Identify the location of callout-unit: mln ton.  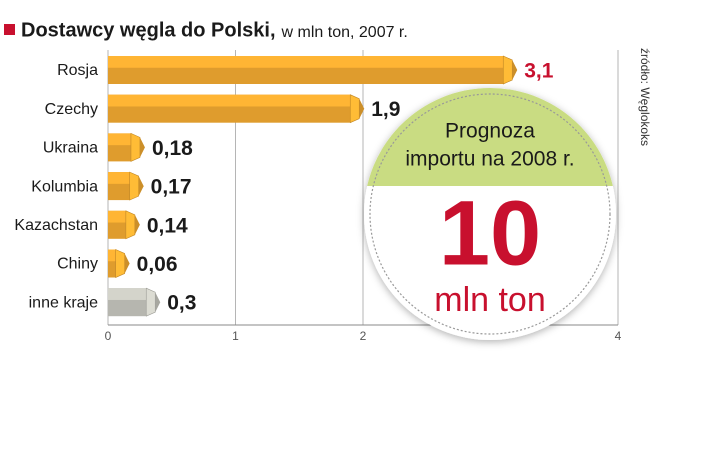
(490, 300).